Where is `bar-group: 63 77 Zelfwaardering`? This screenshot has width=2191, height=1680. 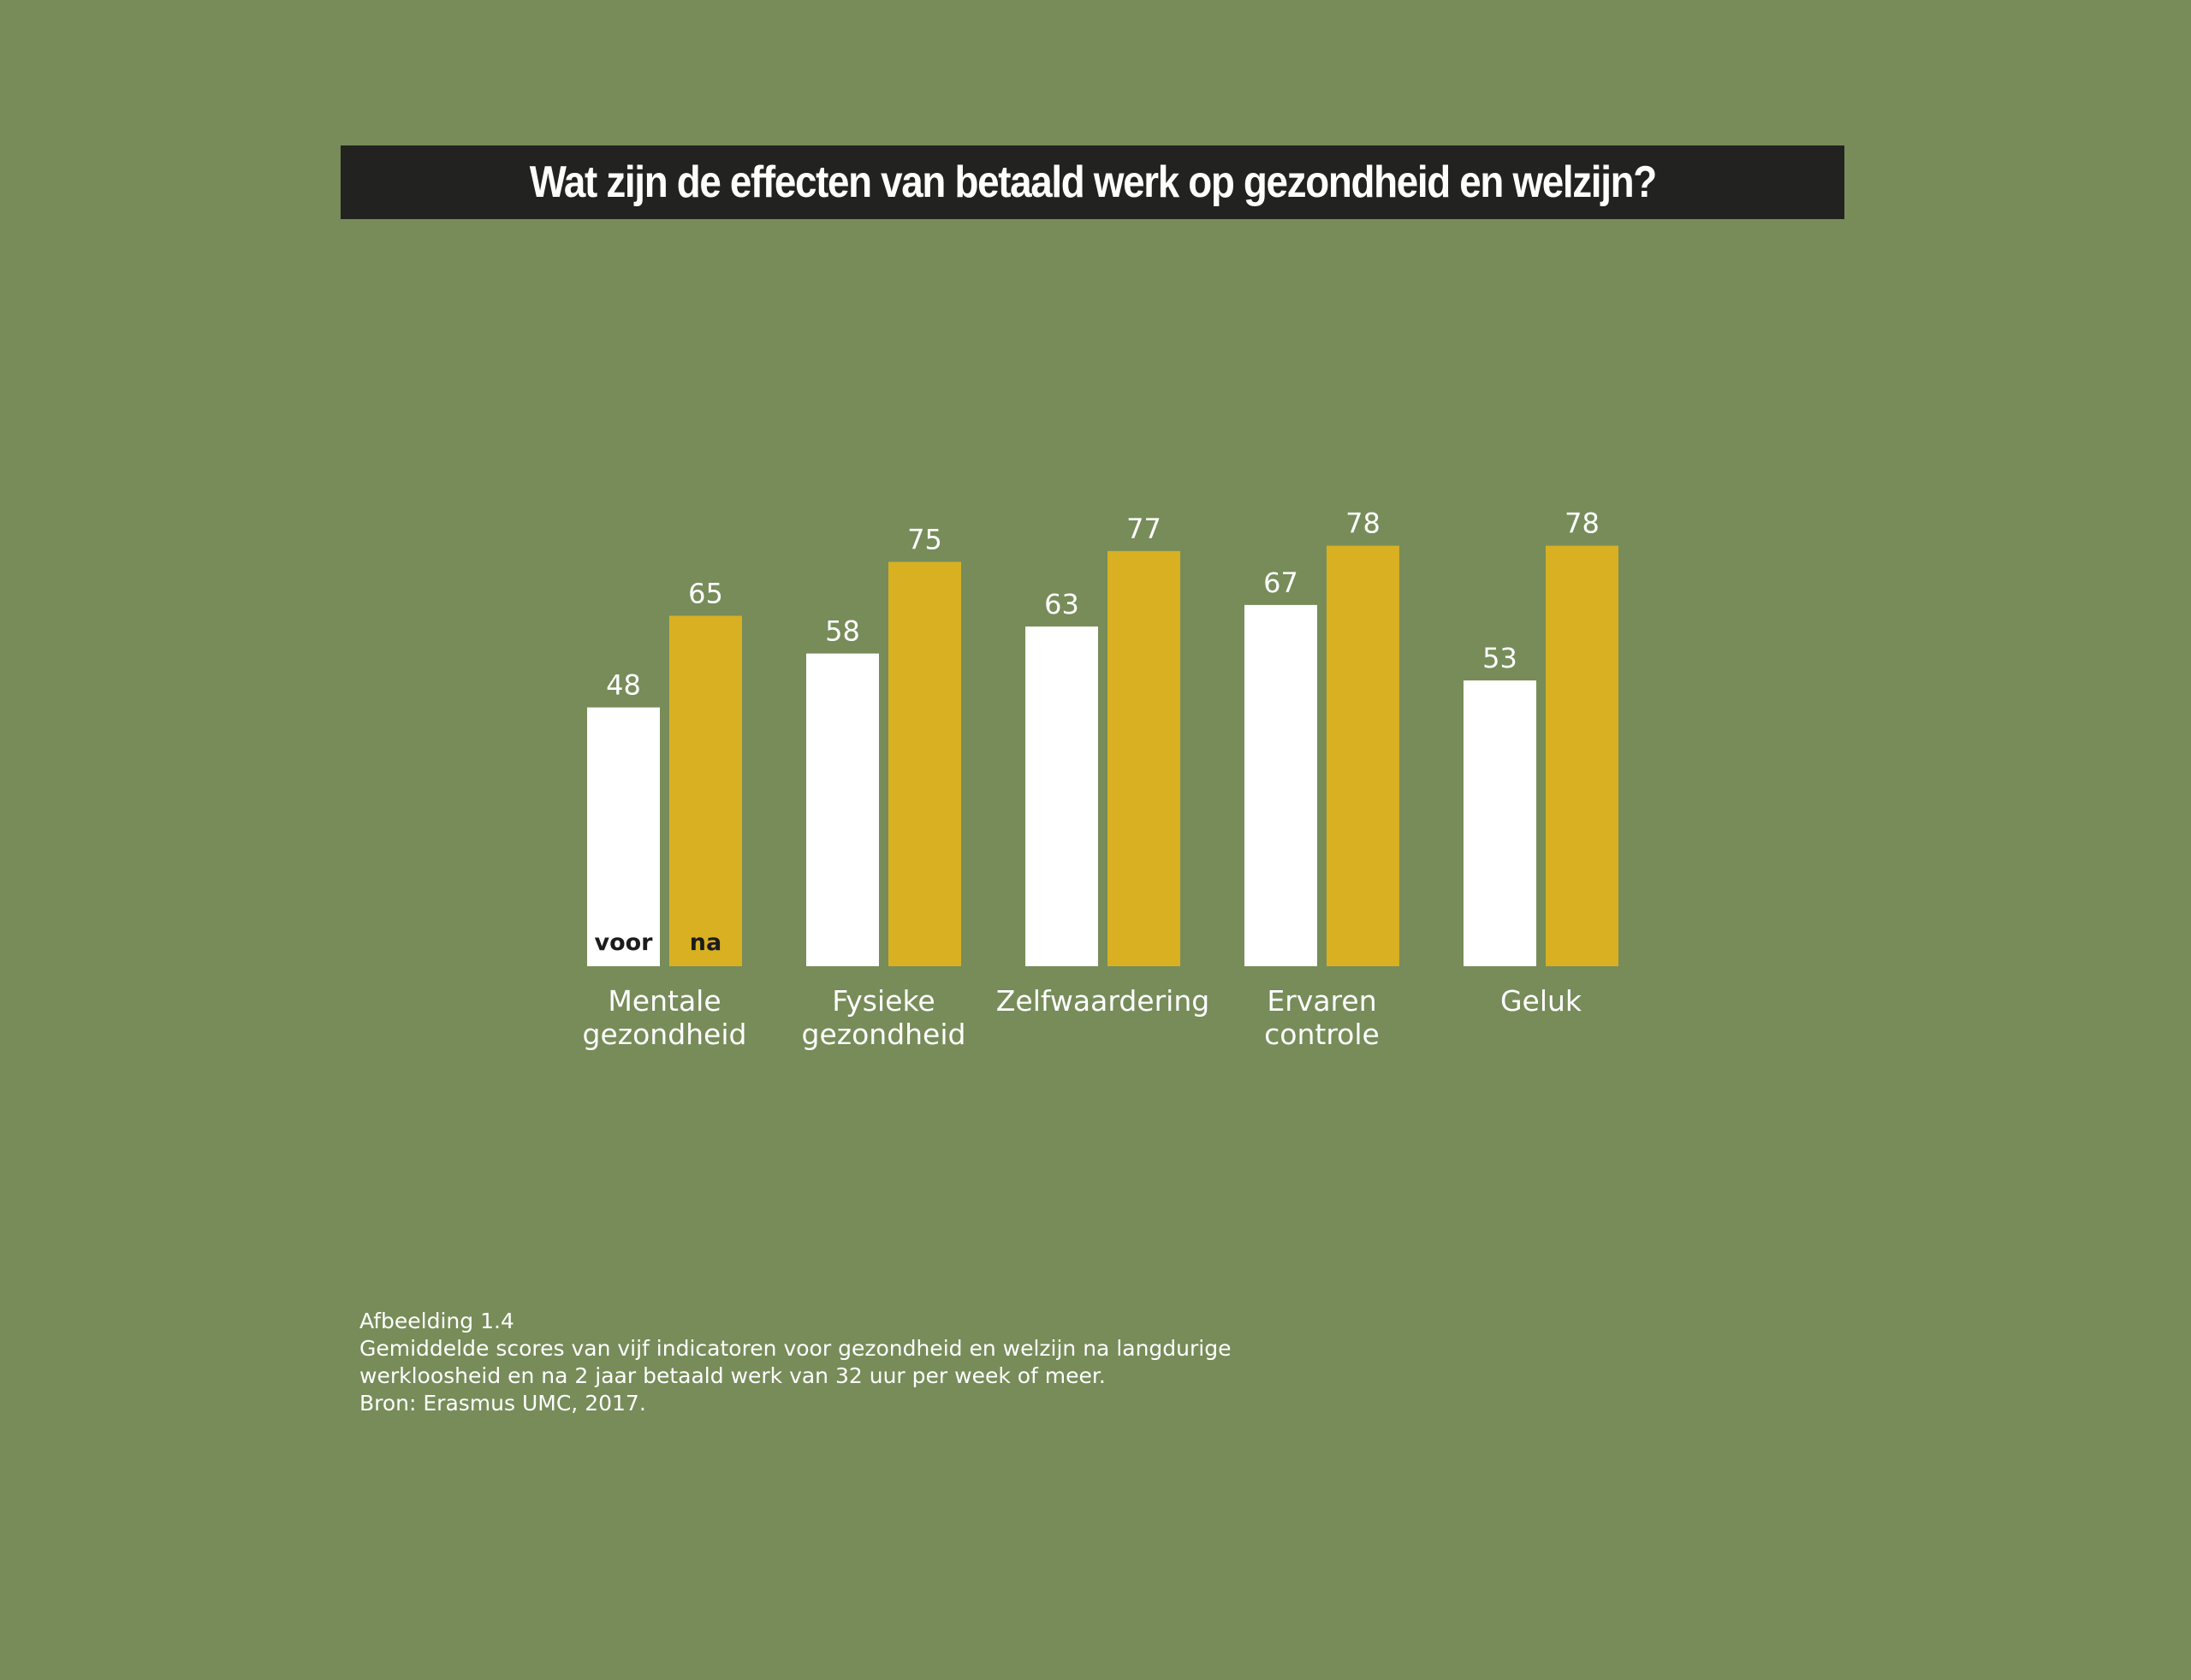 bar-group: 63 77 Zelfwaardering is located at coordinates (1102, 766).